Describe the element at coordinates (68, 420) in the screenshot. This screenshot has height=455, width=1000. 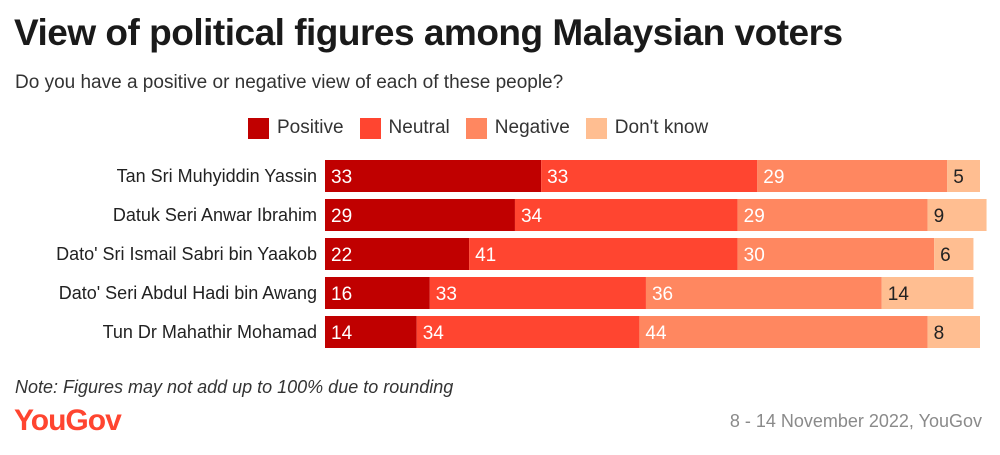
I see `yougov-logo: YouGov` at that location.